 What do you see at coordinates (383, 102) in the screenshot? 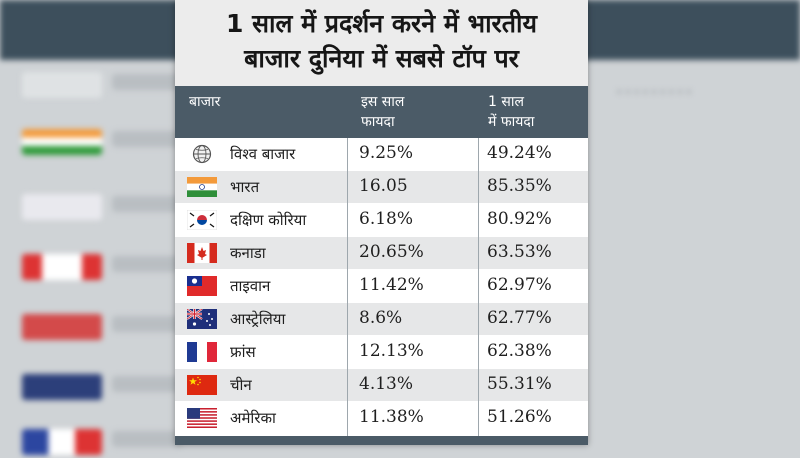
I see `header-this-year-line1: इस साल` at bounding box center [383, 102].